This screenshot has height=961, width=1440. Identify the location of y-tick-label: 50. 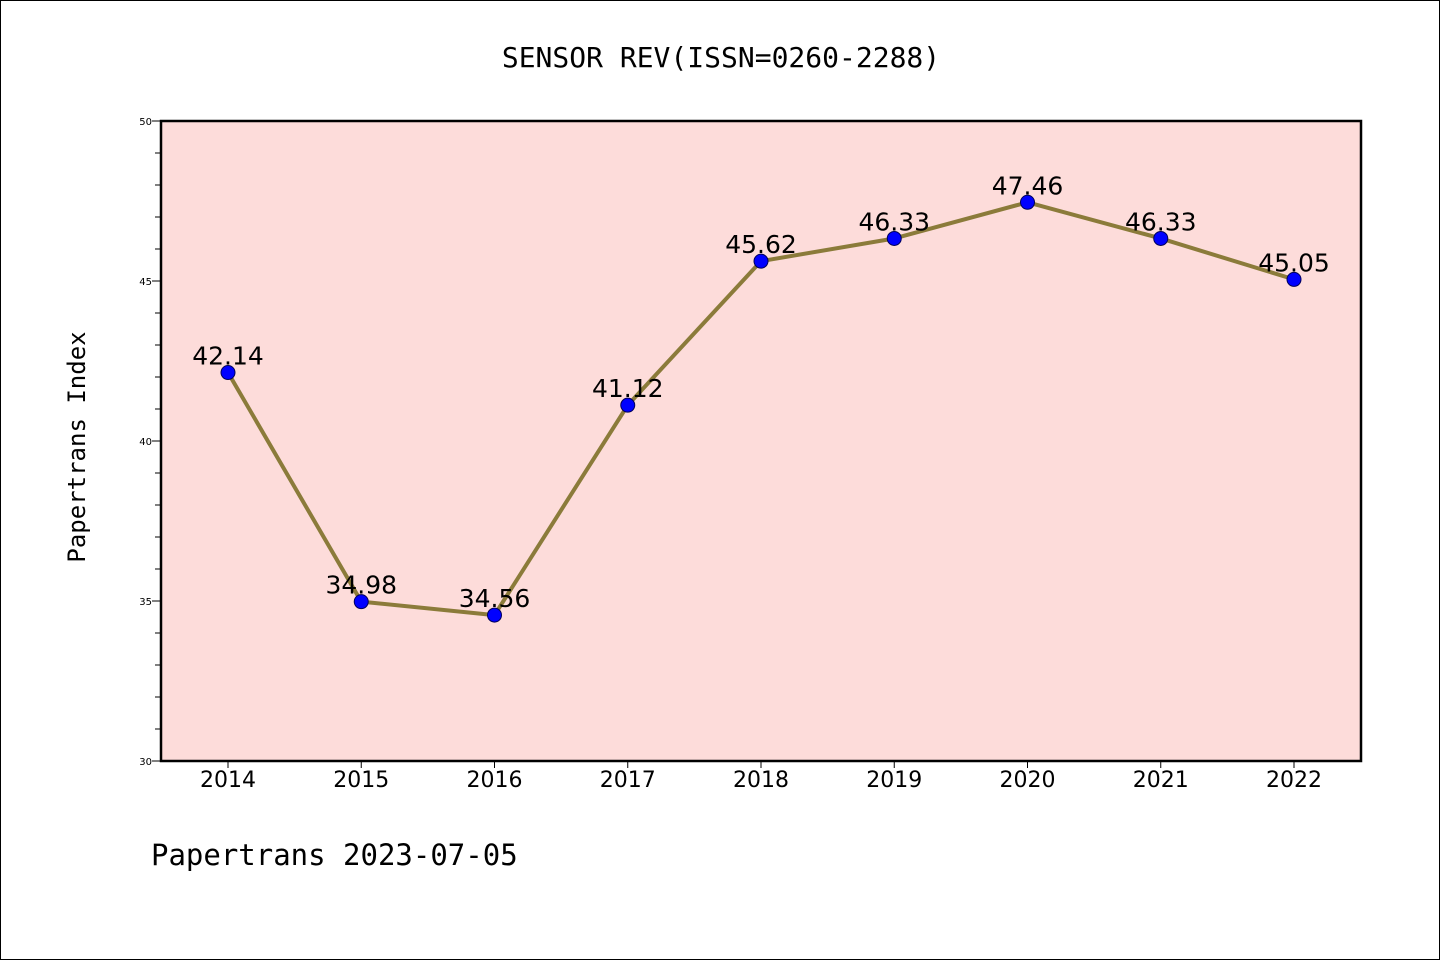
(145, 122).